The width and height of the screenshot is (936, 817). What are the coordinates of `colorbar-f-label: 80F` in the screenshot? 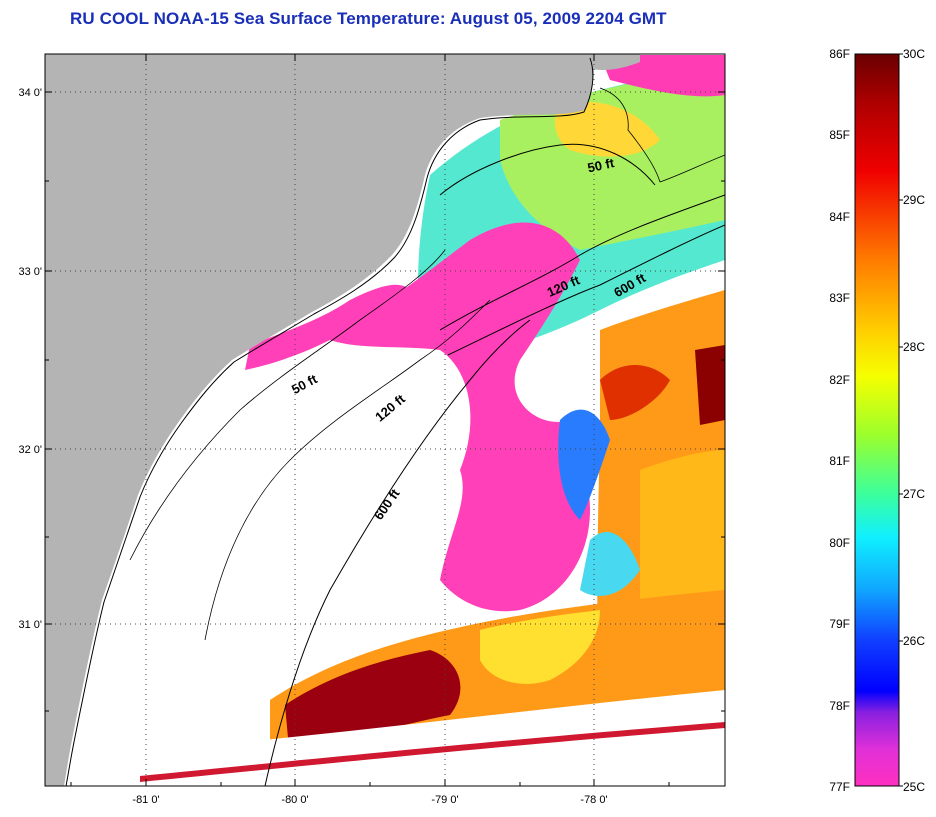 It's located at (839, 543).